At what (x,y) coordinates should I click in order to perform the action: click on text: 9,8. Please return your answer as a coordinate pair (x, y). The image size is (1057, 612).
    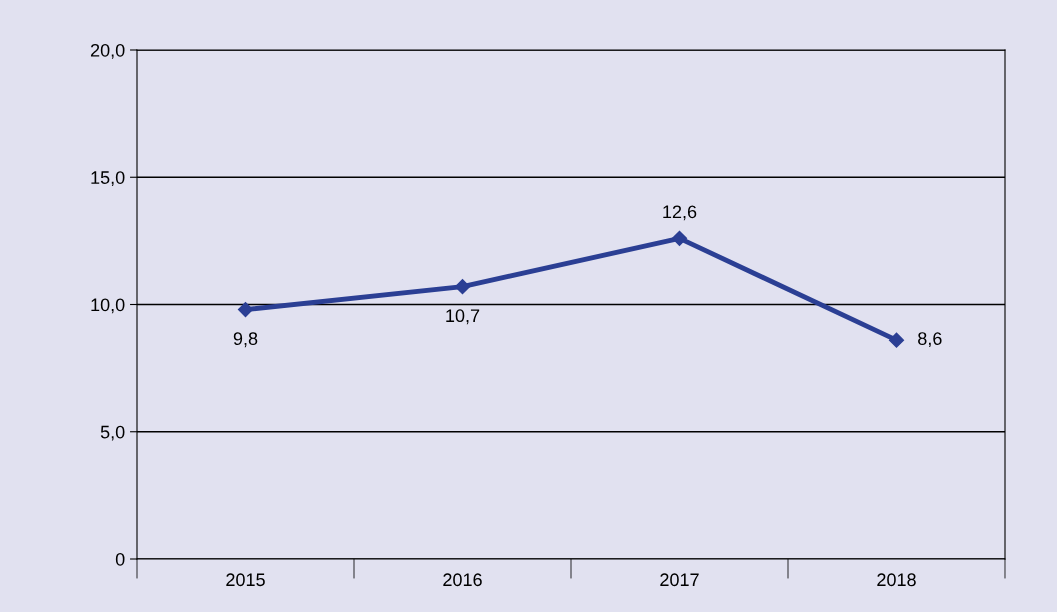
    Looking at the image, I should click on (245, 340).